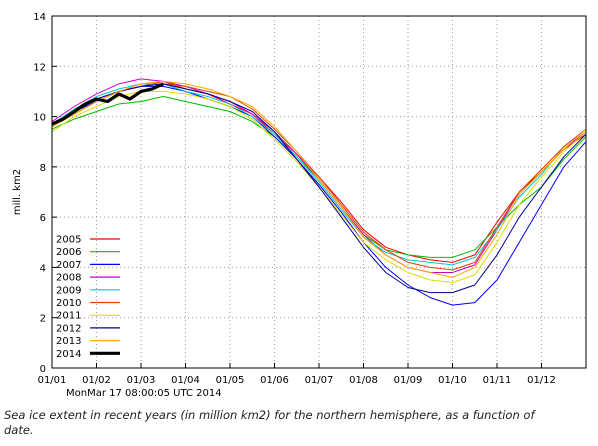  What do you see at coordinates (68, 354) in the screenshot?
I see `legend-label-2014: 2014` at bounding box center [68, 354].